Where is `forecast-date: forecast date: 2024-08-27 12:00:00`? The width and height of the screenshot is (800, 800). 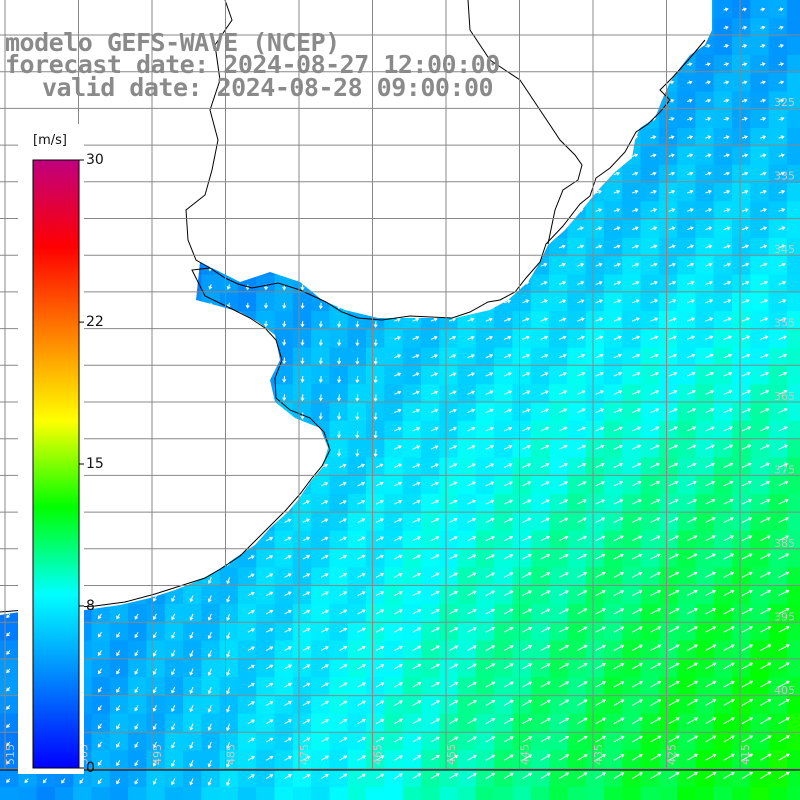 forecast-date: forecast date: 2024-08-27 12:00:00 is located at coordinates (252, 64).